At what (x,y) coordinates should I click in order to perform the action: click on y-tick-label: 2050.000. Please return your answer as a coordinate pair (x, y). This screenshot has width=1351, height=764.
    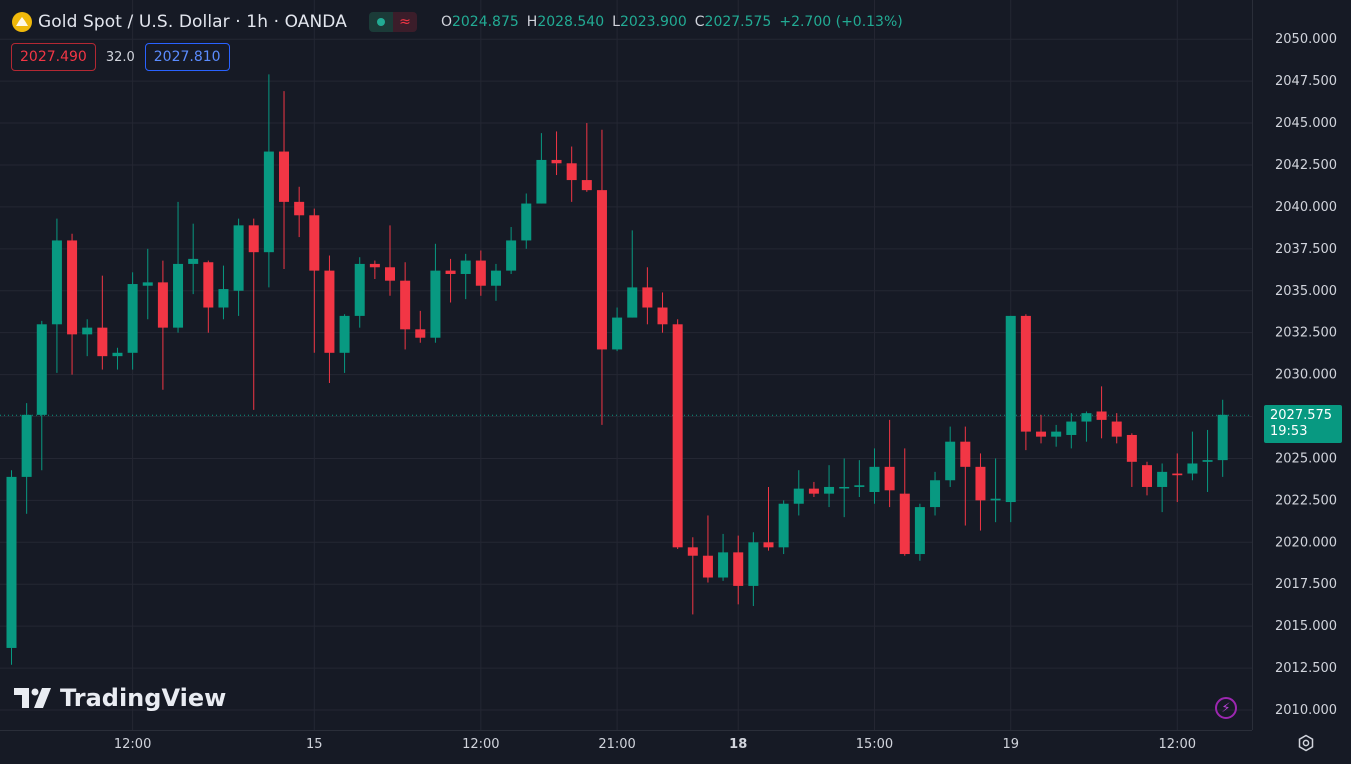
    Looking at the image, I should click on (1306, 39).